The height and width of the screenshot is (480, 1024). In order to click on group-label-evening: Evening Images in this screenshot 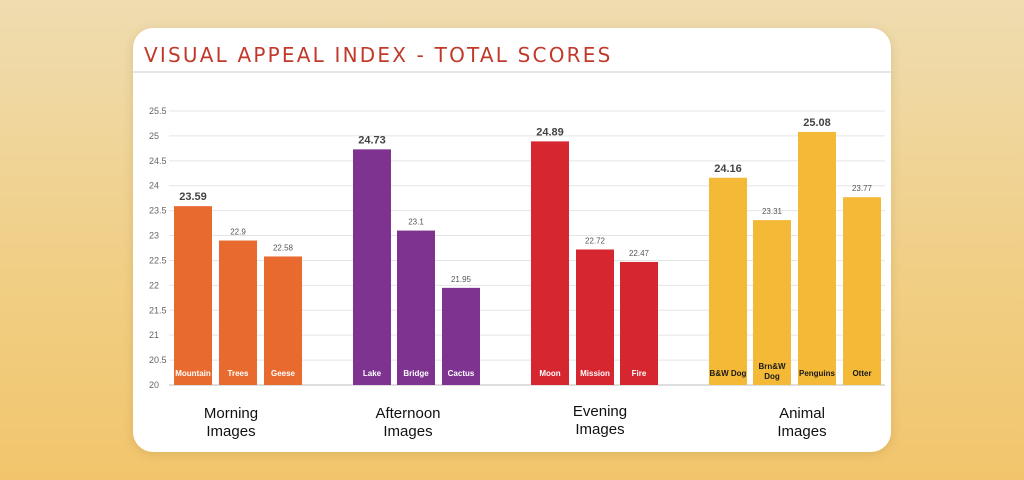, I will do `click(600, 421)`.